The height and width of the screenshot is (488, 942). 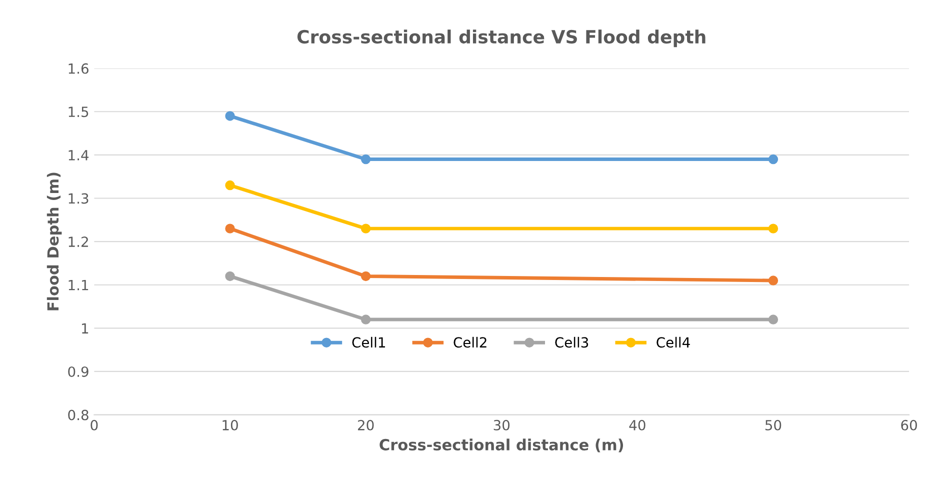 What do you see at coordinates (78, 285) in the screenshot?
I see `y-tick-label: 1.1` at bounding box center [78, 285].